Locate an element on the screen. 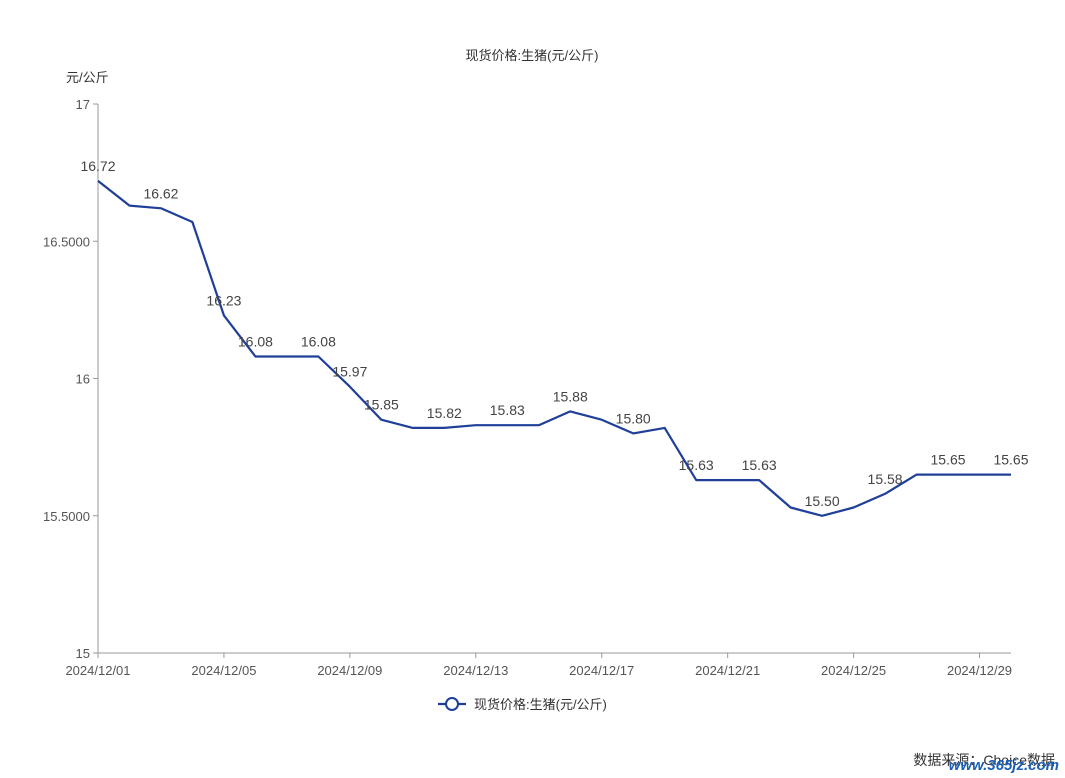 The width and height of the screenshot is (1065, 778). legend-circle-marker is located at coordinates (452, 704).